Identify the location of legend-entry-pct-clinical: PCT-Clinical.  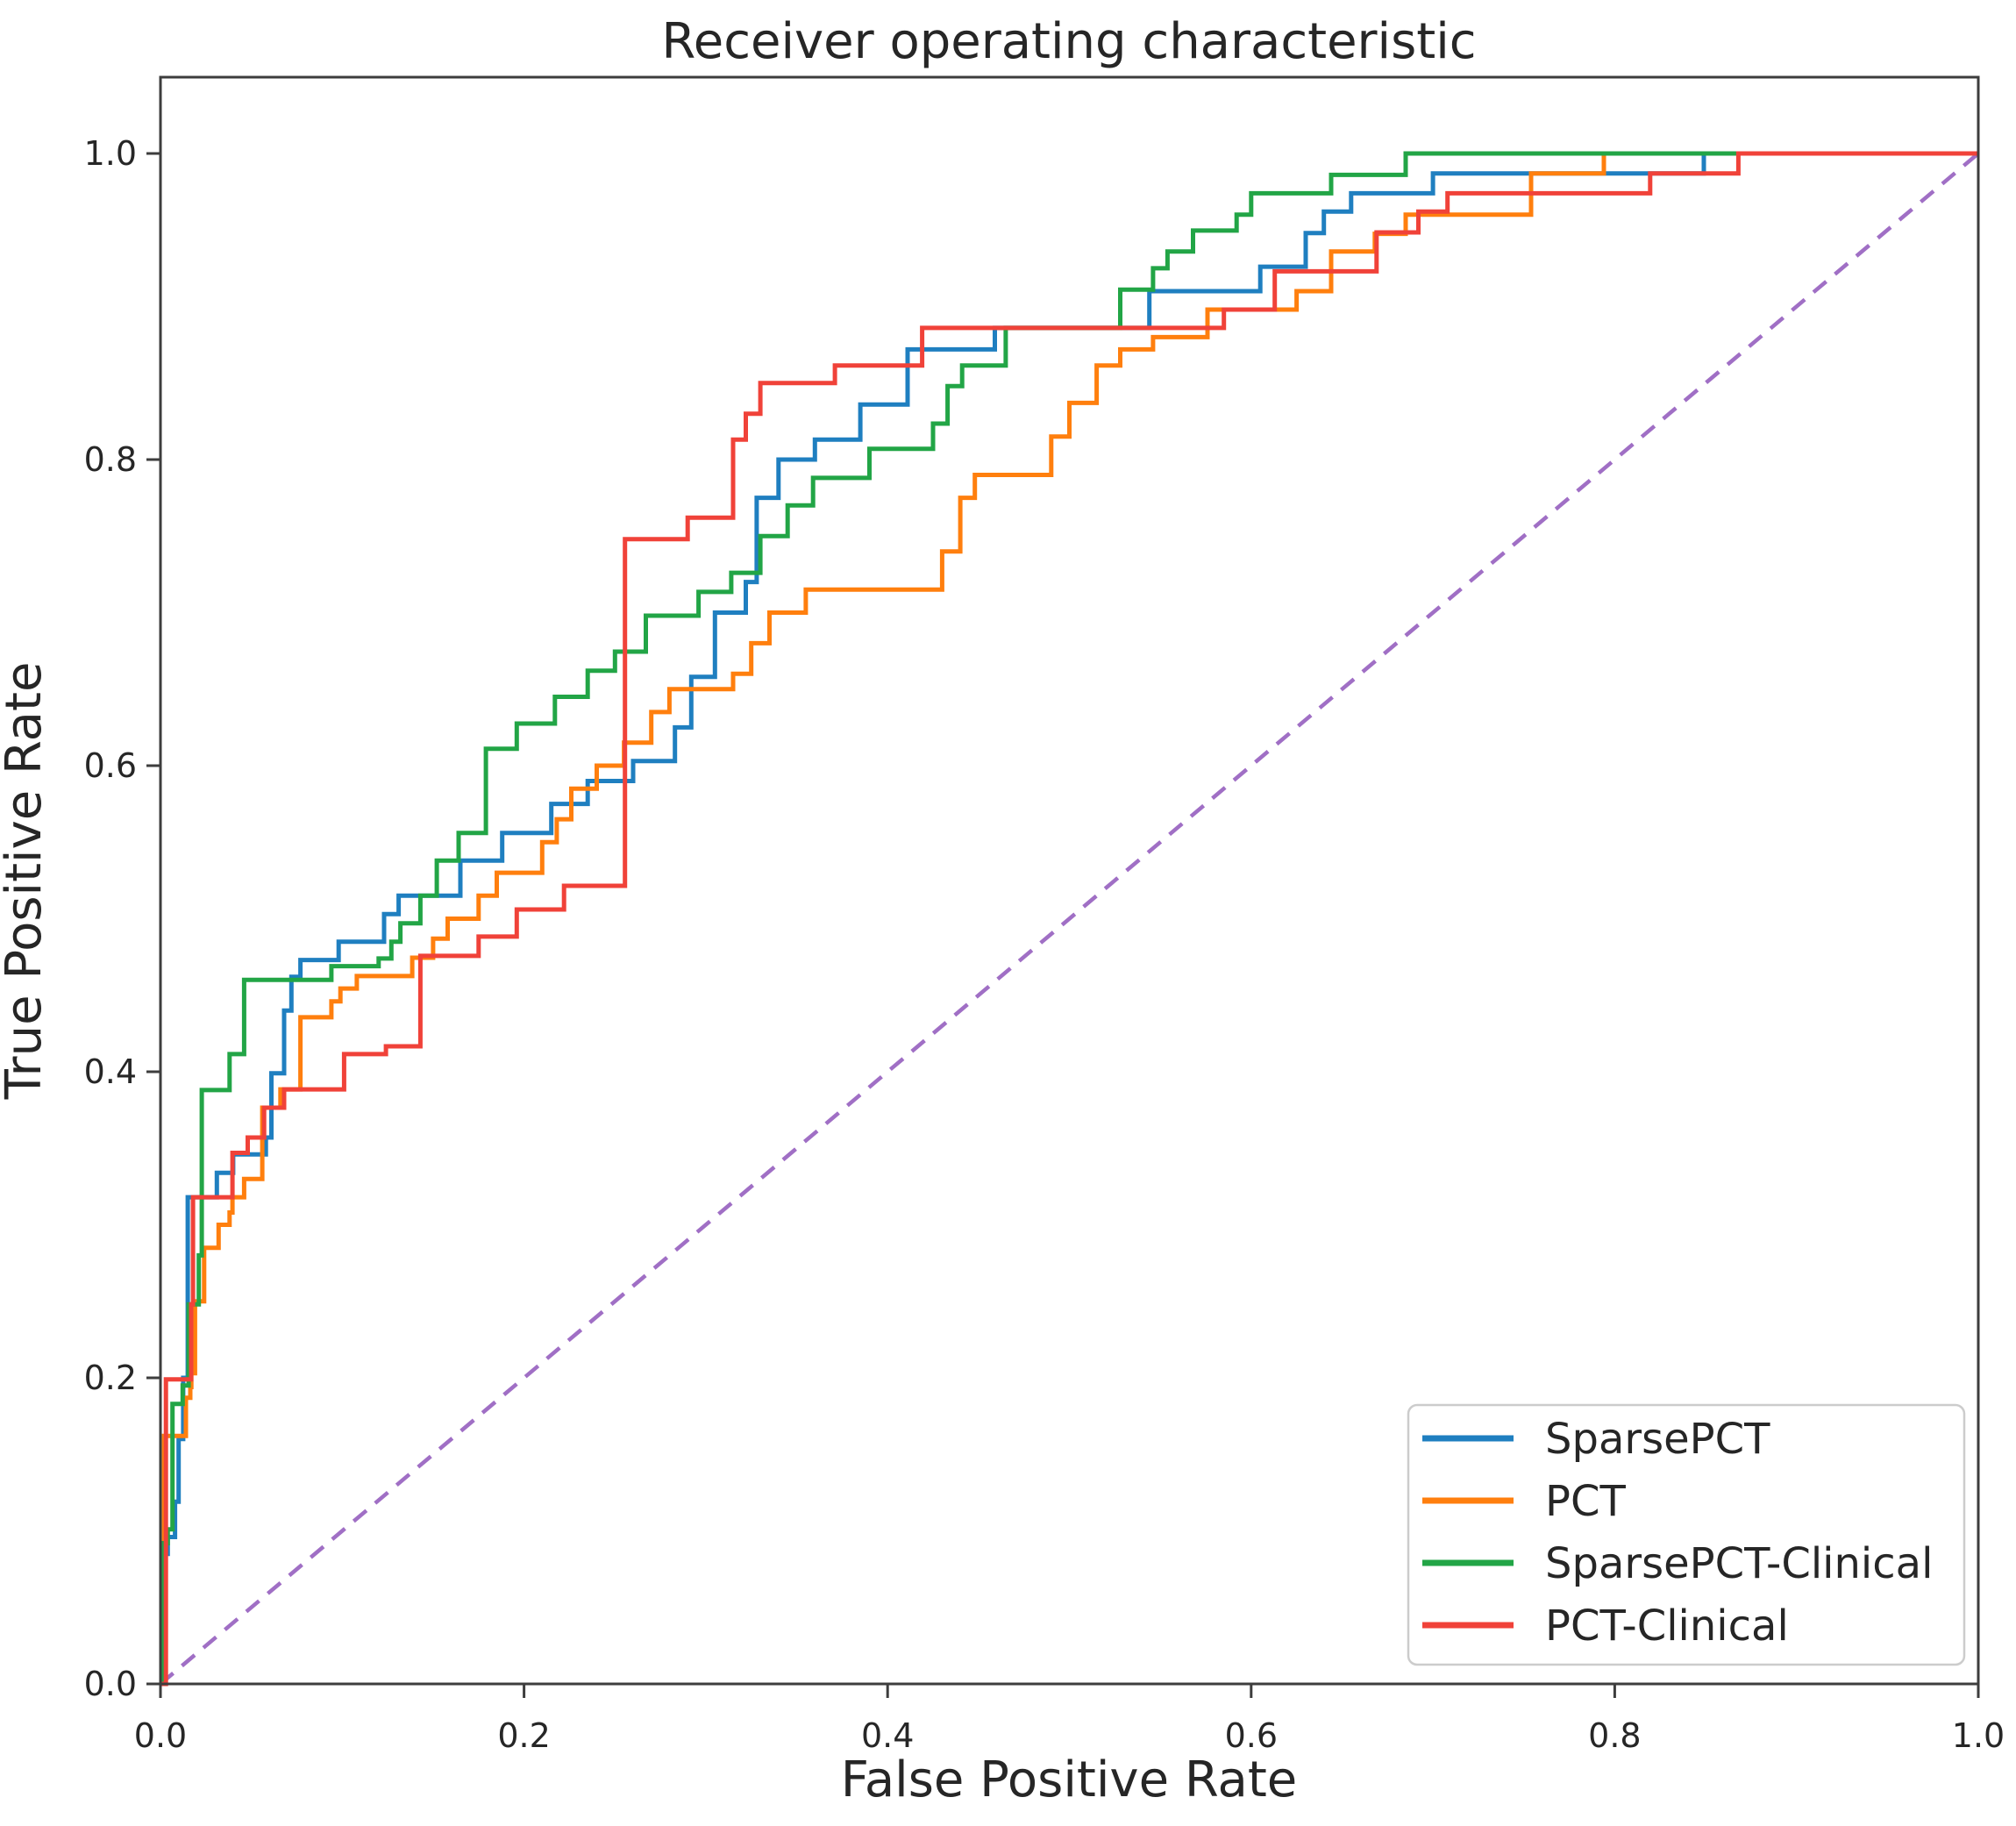
(1605, 1626).